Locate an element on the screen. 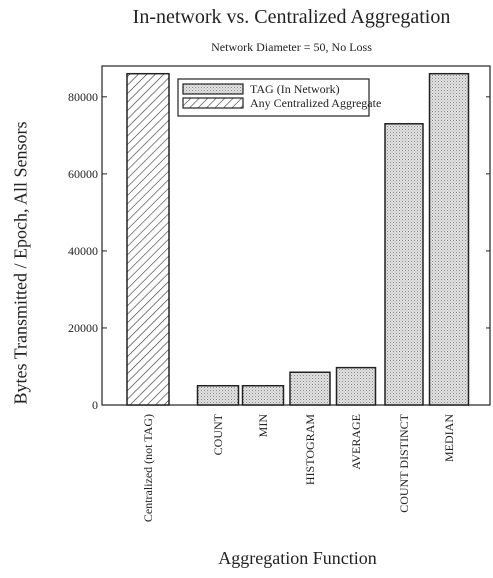  category-label: COUNT is located at coordinates (218, 434).